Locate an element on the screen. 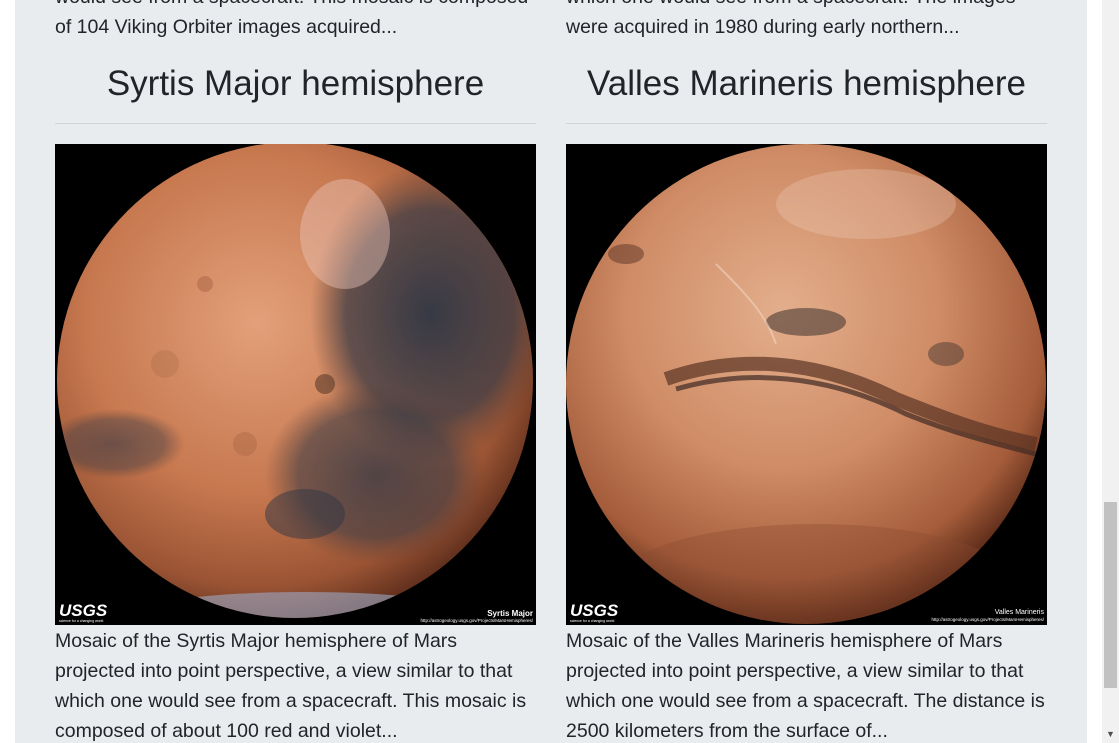  hemisphere-title: Syrtis Major hemisphere is located at coordinates (295, 83).